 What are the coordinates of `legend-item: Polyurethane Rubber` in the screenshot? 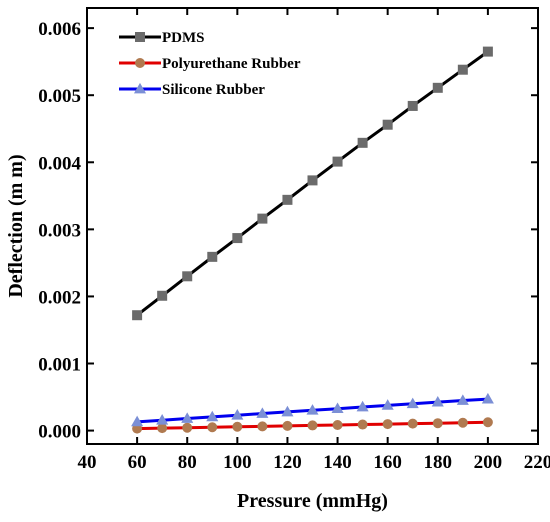 It's located at (210, 64).